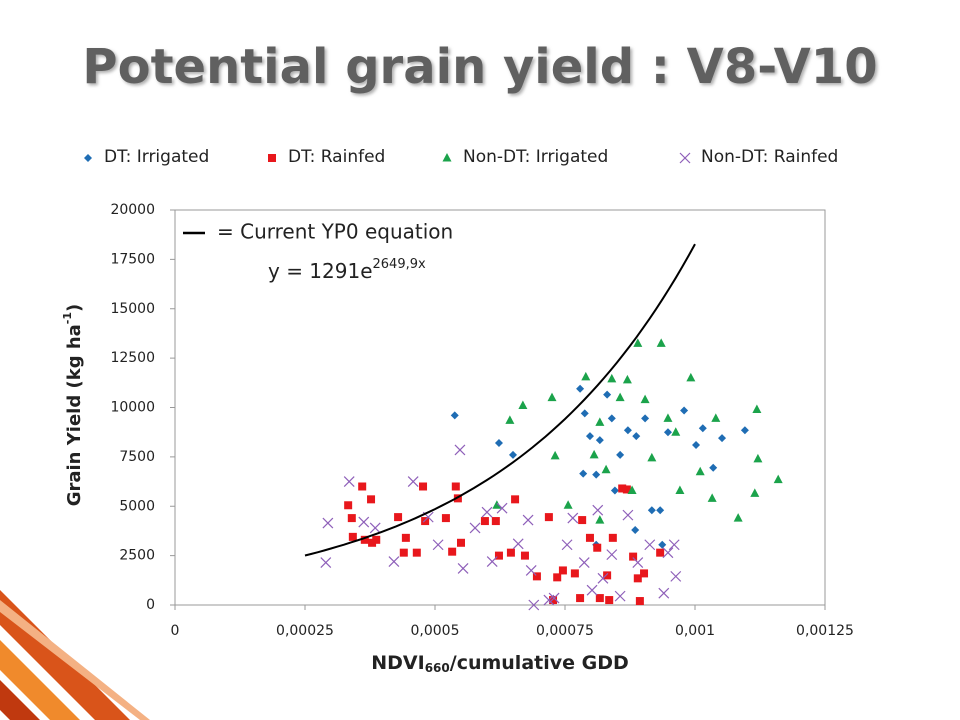 This screenshot has height=720, width=960. Describe the element at coordinates (399, 264) in the screenshot. I see `fit-equation-exponent: 2649,9x` at that location.